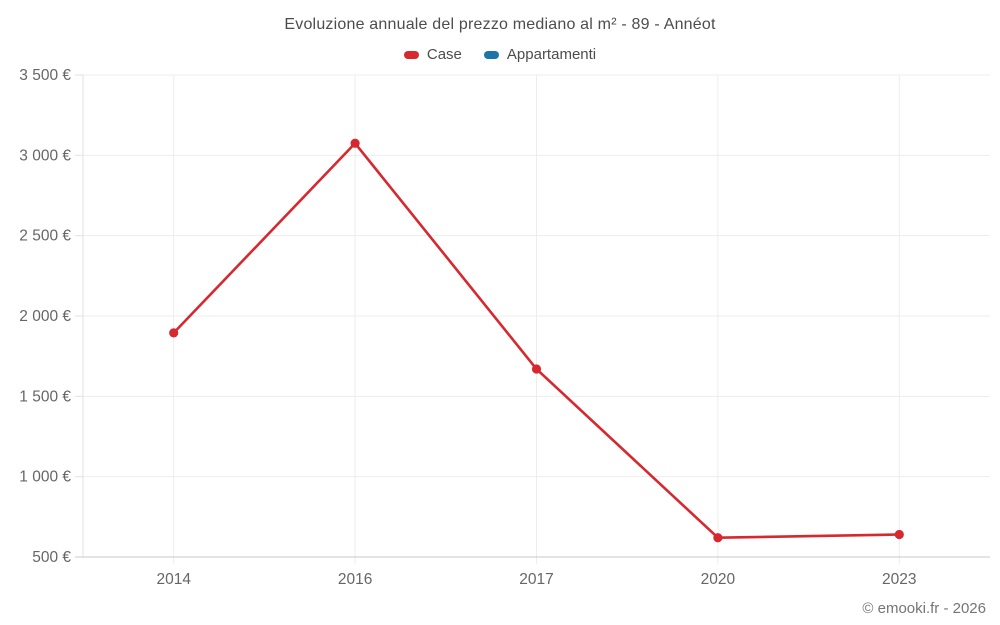  What do you see at coordinates (173, 579) in the screenshot?
I see `x-axis-label: 2014` at bounding box center [173, 579].